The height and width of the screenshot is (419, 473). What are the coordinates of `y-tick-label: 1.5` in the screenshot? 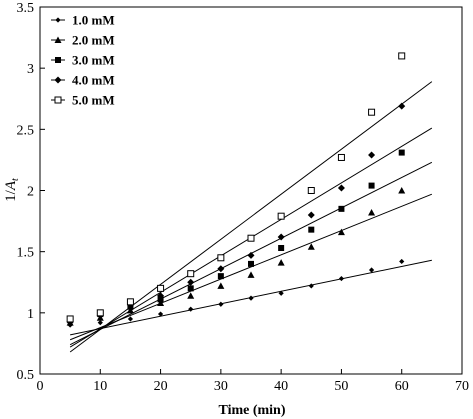 It's located at (26, 253).